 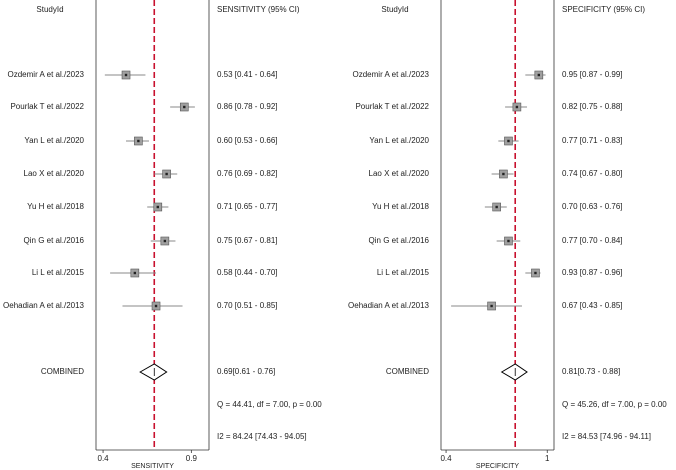 What do you see at coordinates (603, 9) in the screenshot?
I see `header-value: SPECIFICITY (95% CI)` at bounding box center [603, 9].